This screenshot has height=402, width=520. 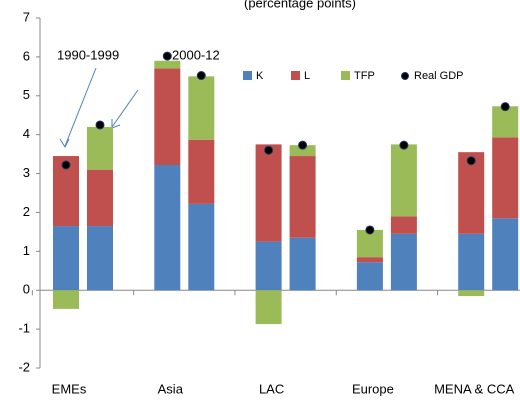 I want to click on y-tick-label: 2, so click(x=26, y=211).